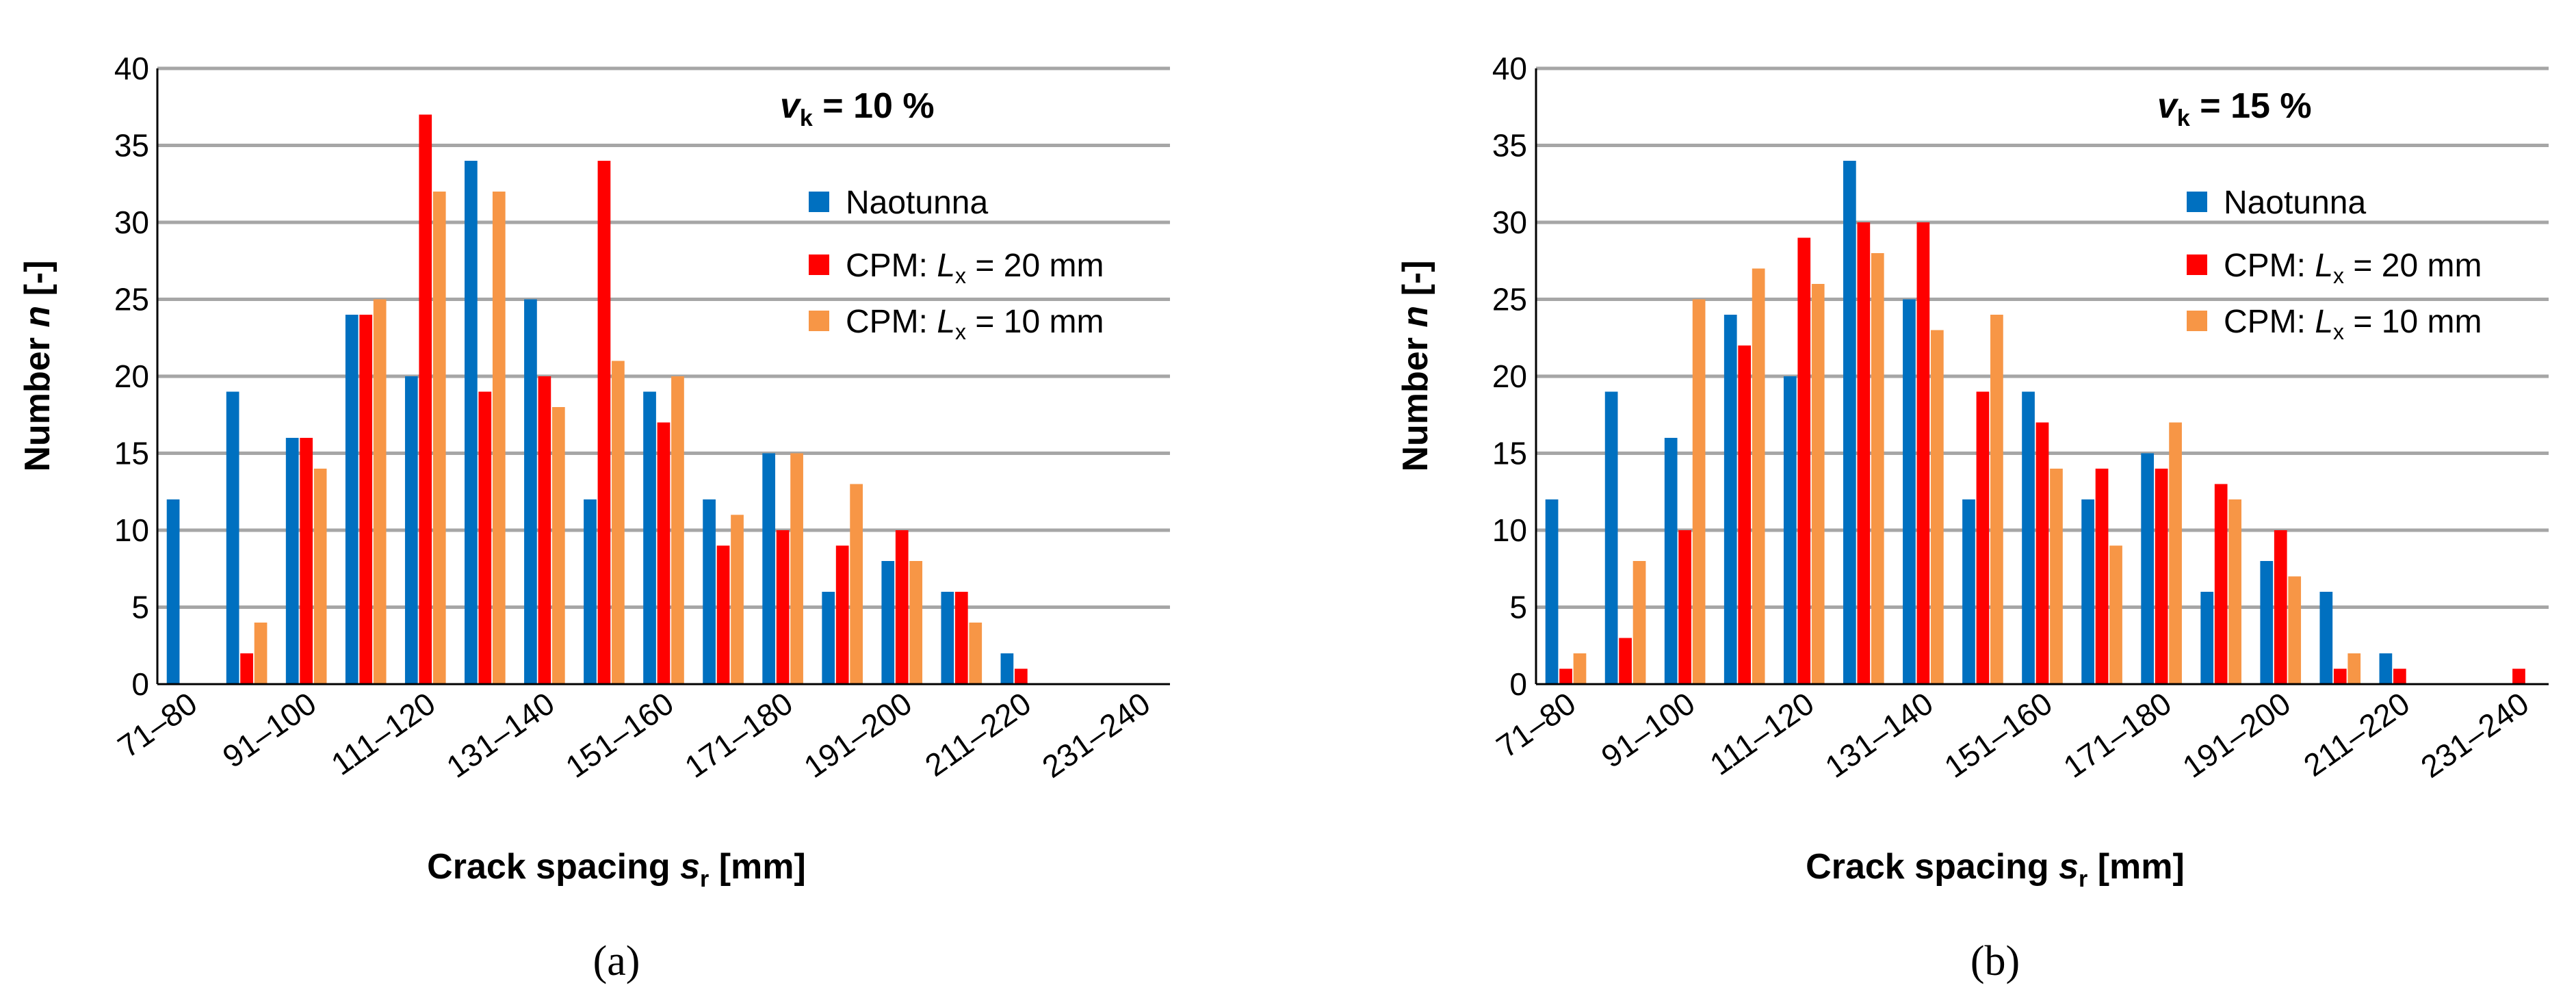  What do you see at coordinates (1995, 961) in the screenshot?
I see `panel-label-b: (b)` at bounding box center [1995, 961].